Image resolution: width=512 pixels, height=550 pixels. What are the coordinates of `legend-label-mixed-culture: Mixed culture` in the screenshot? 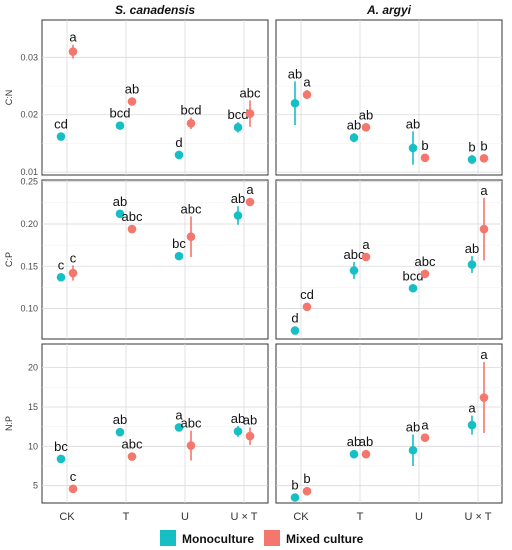 It's located at (325, 539).